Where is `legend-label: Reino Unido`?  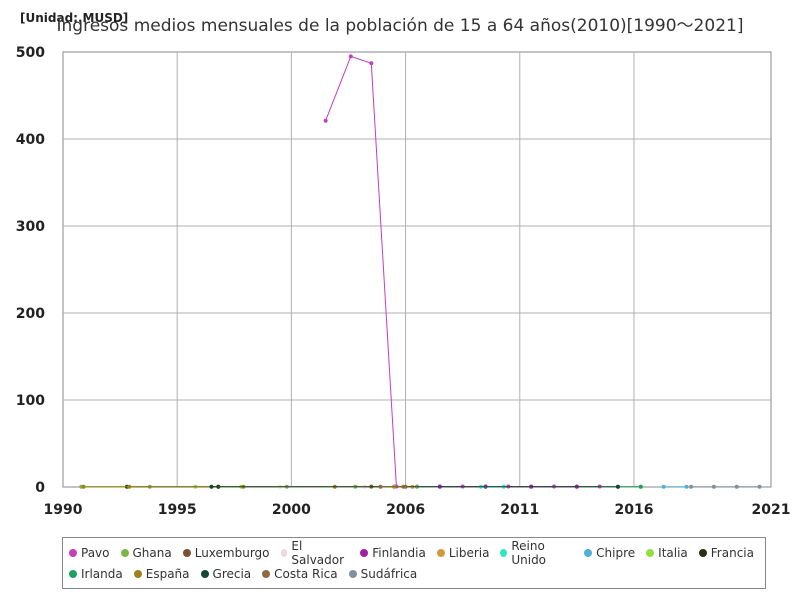 legend-label: Reino Unido is located at coordinates (529, 552).